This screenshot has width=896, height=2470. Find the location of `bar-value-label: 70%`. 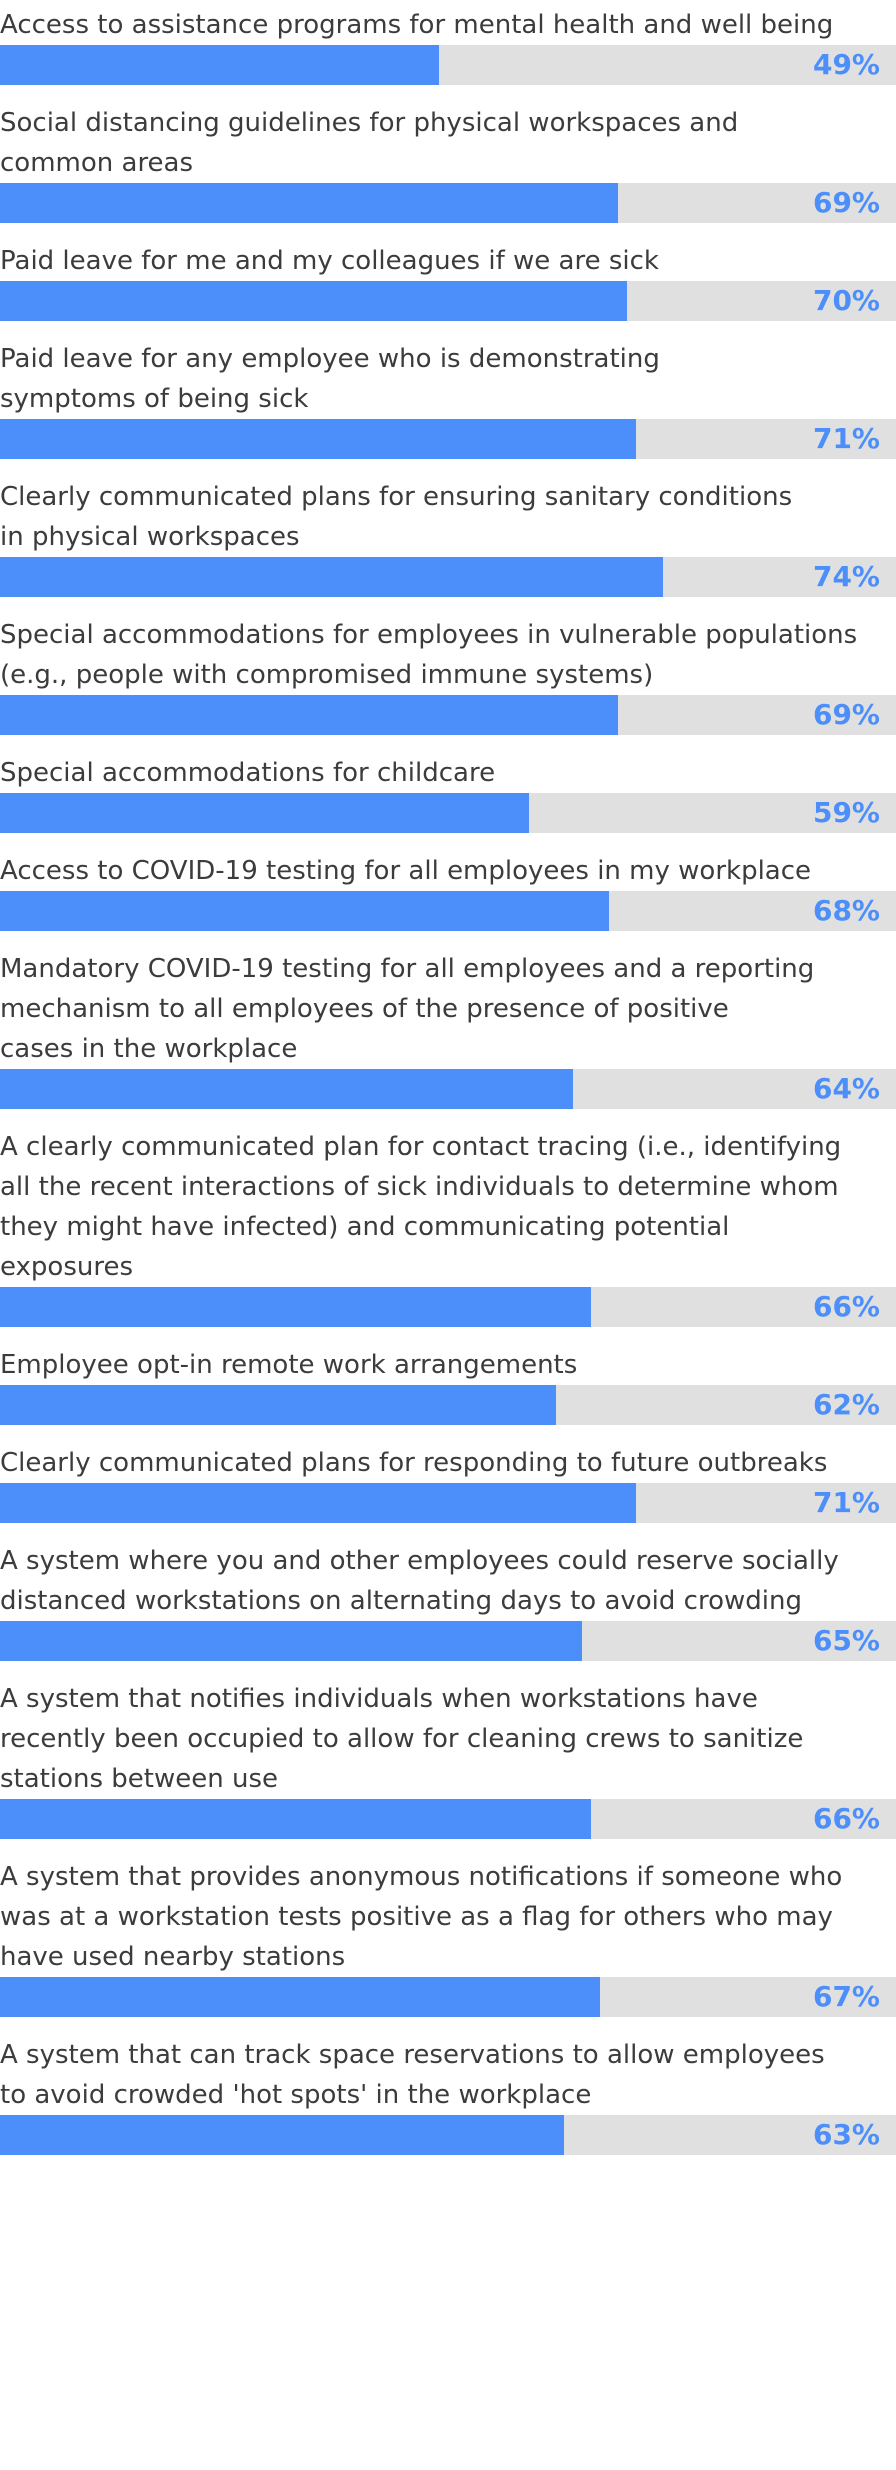

bar-value-label: 70% is located at coordinates (846, 300).